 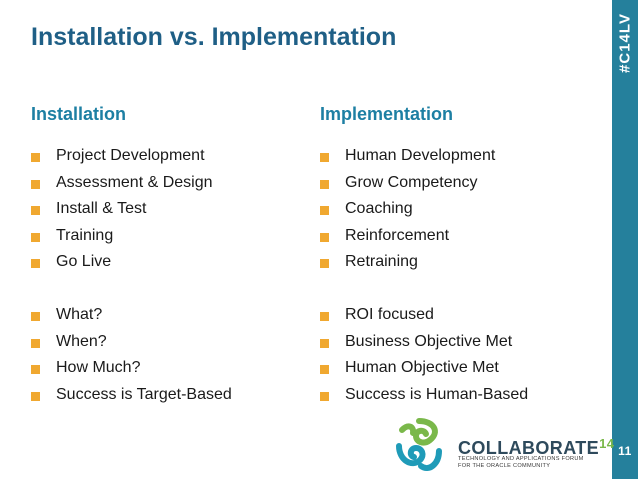 I want to click on list-item: What?, so click(x=131, y=315).